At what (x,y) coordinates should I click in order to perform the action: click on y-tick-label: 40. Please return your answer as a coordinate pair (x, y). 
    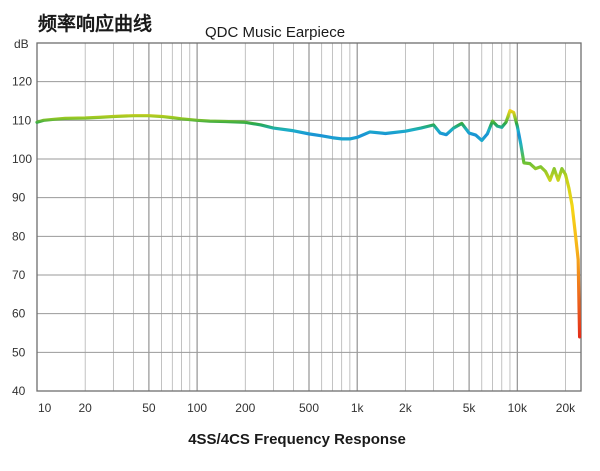
    Looking at the image, I should click on (19, 391).